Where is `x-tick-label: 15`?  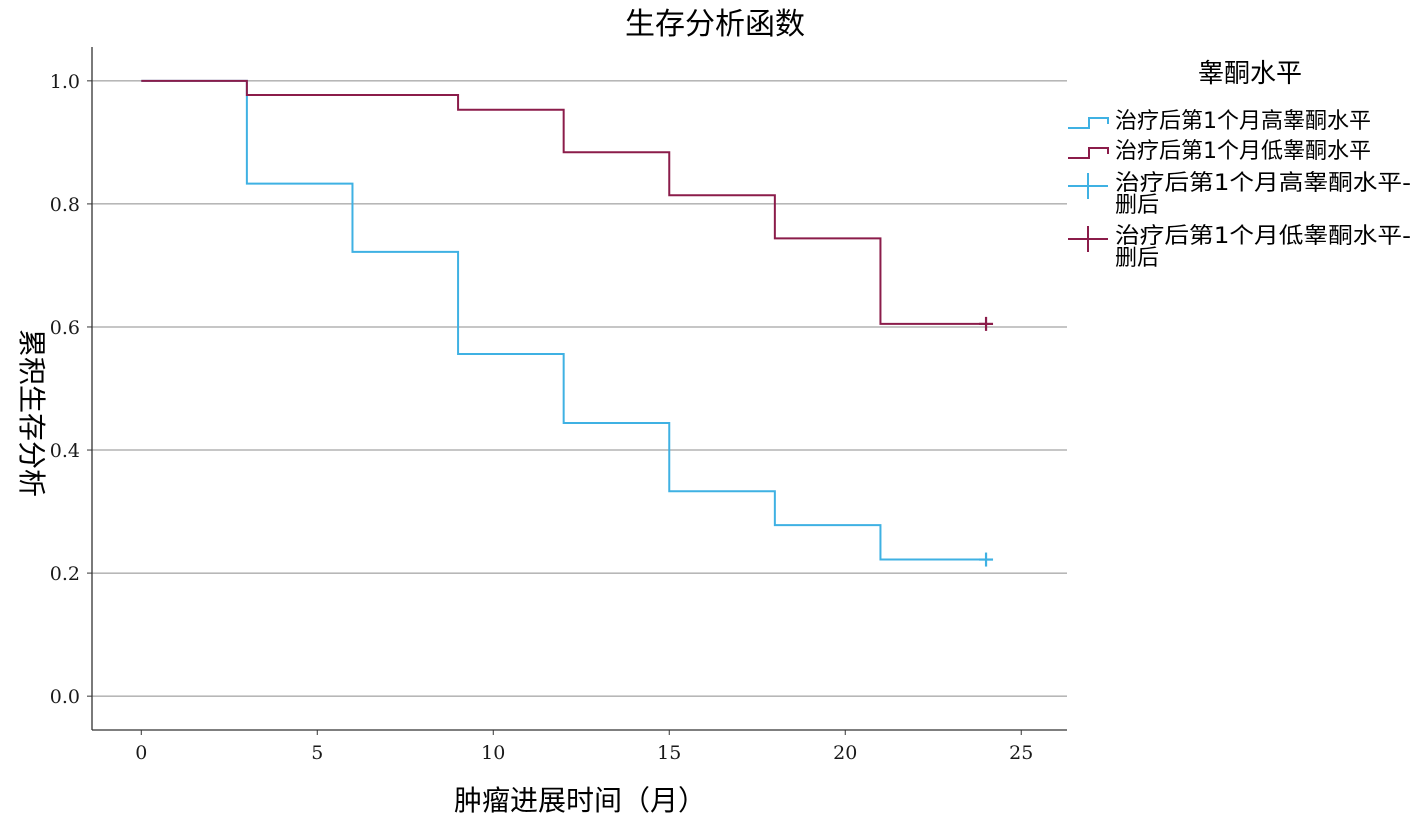 x-tick-label: 15 is located at coordinates (669, 753).